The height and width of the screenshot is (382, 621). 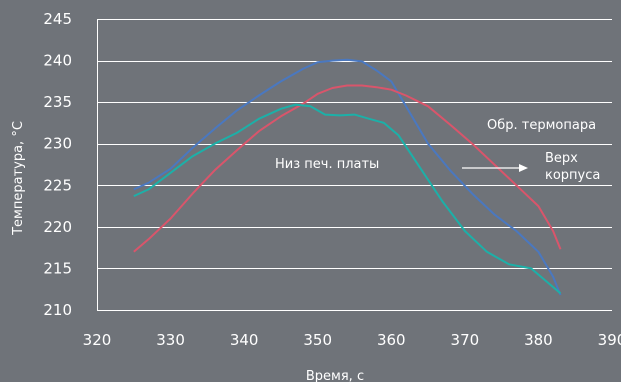 What do you see at coordinates (561, 158) in the screenshot?
I see `annotation-package-top-line1: Верх` at bounding box center [561, 158].